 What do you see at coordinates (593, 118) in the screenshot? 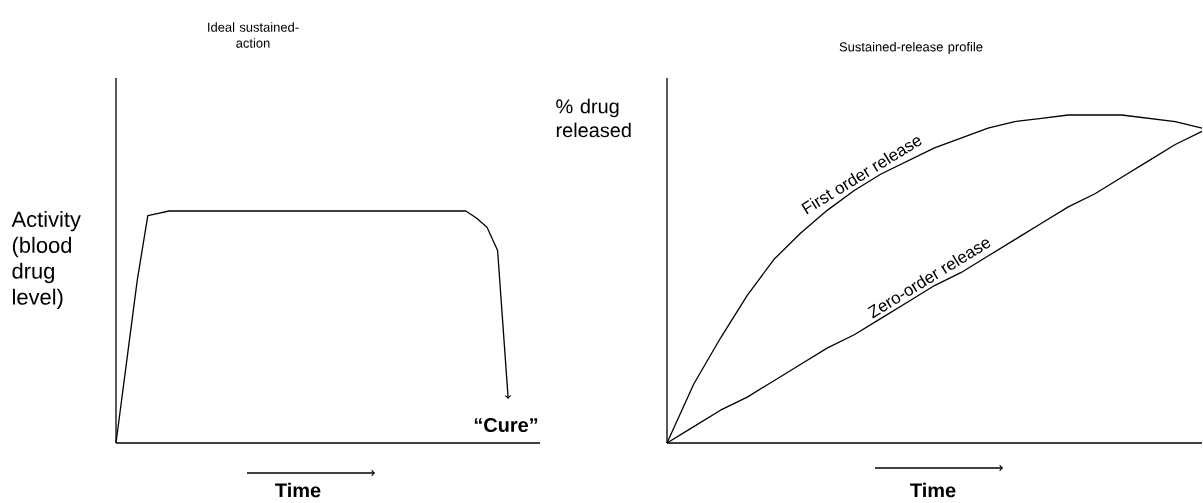
I see `y-axis-title: % drug released` at bounding box center [593, 118].